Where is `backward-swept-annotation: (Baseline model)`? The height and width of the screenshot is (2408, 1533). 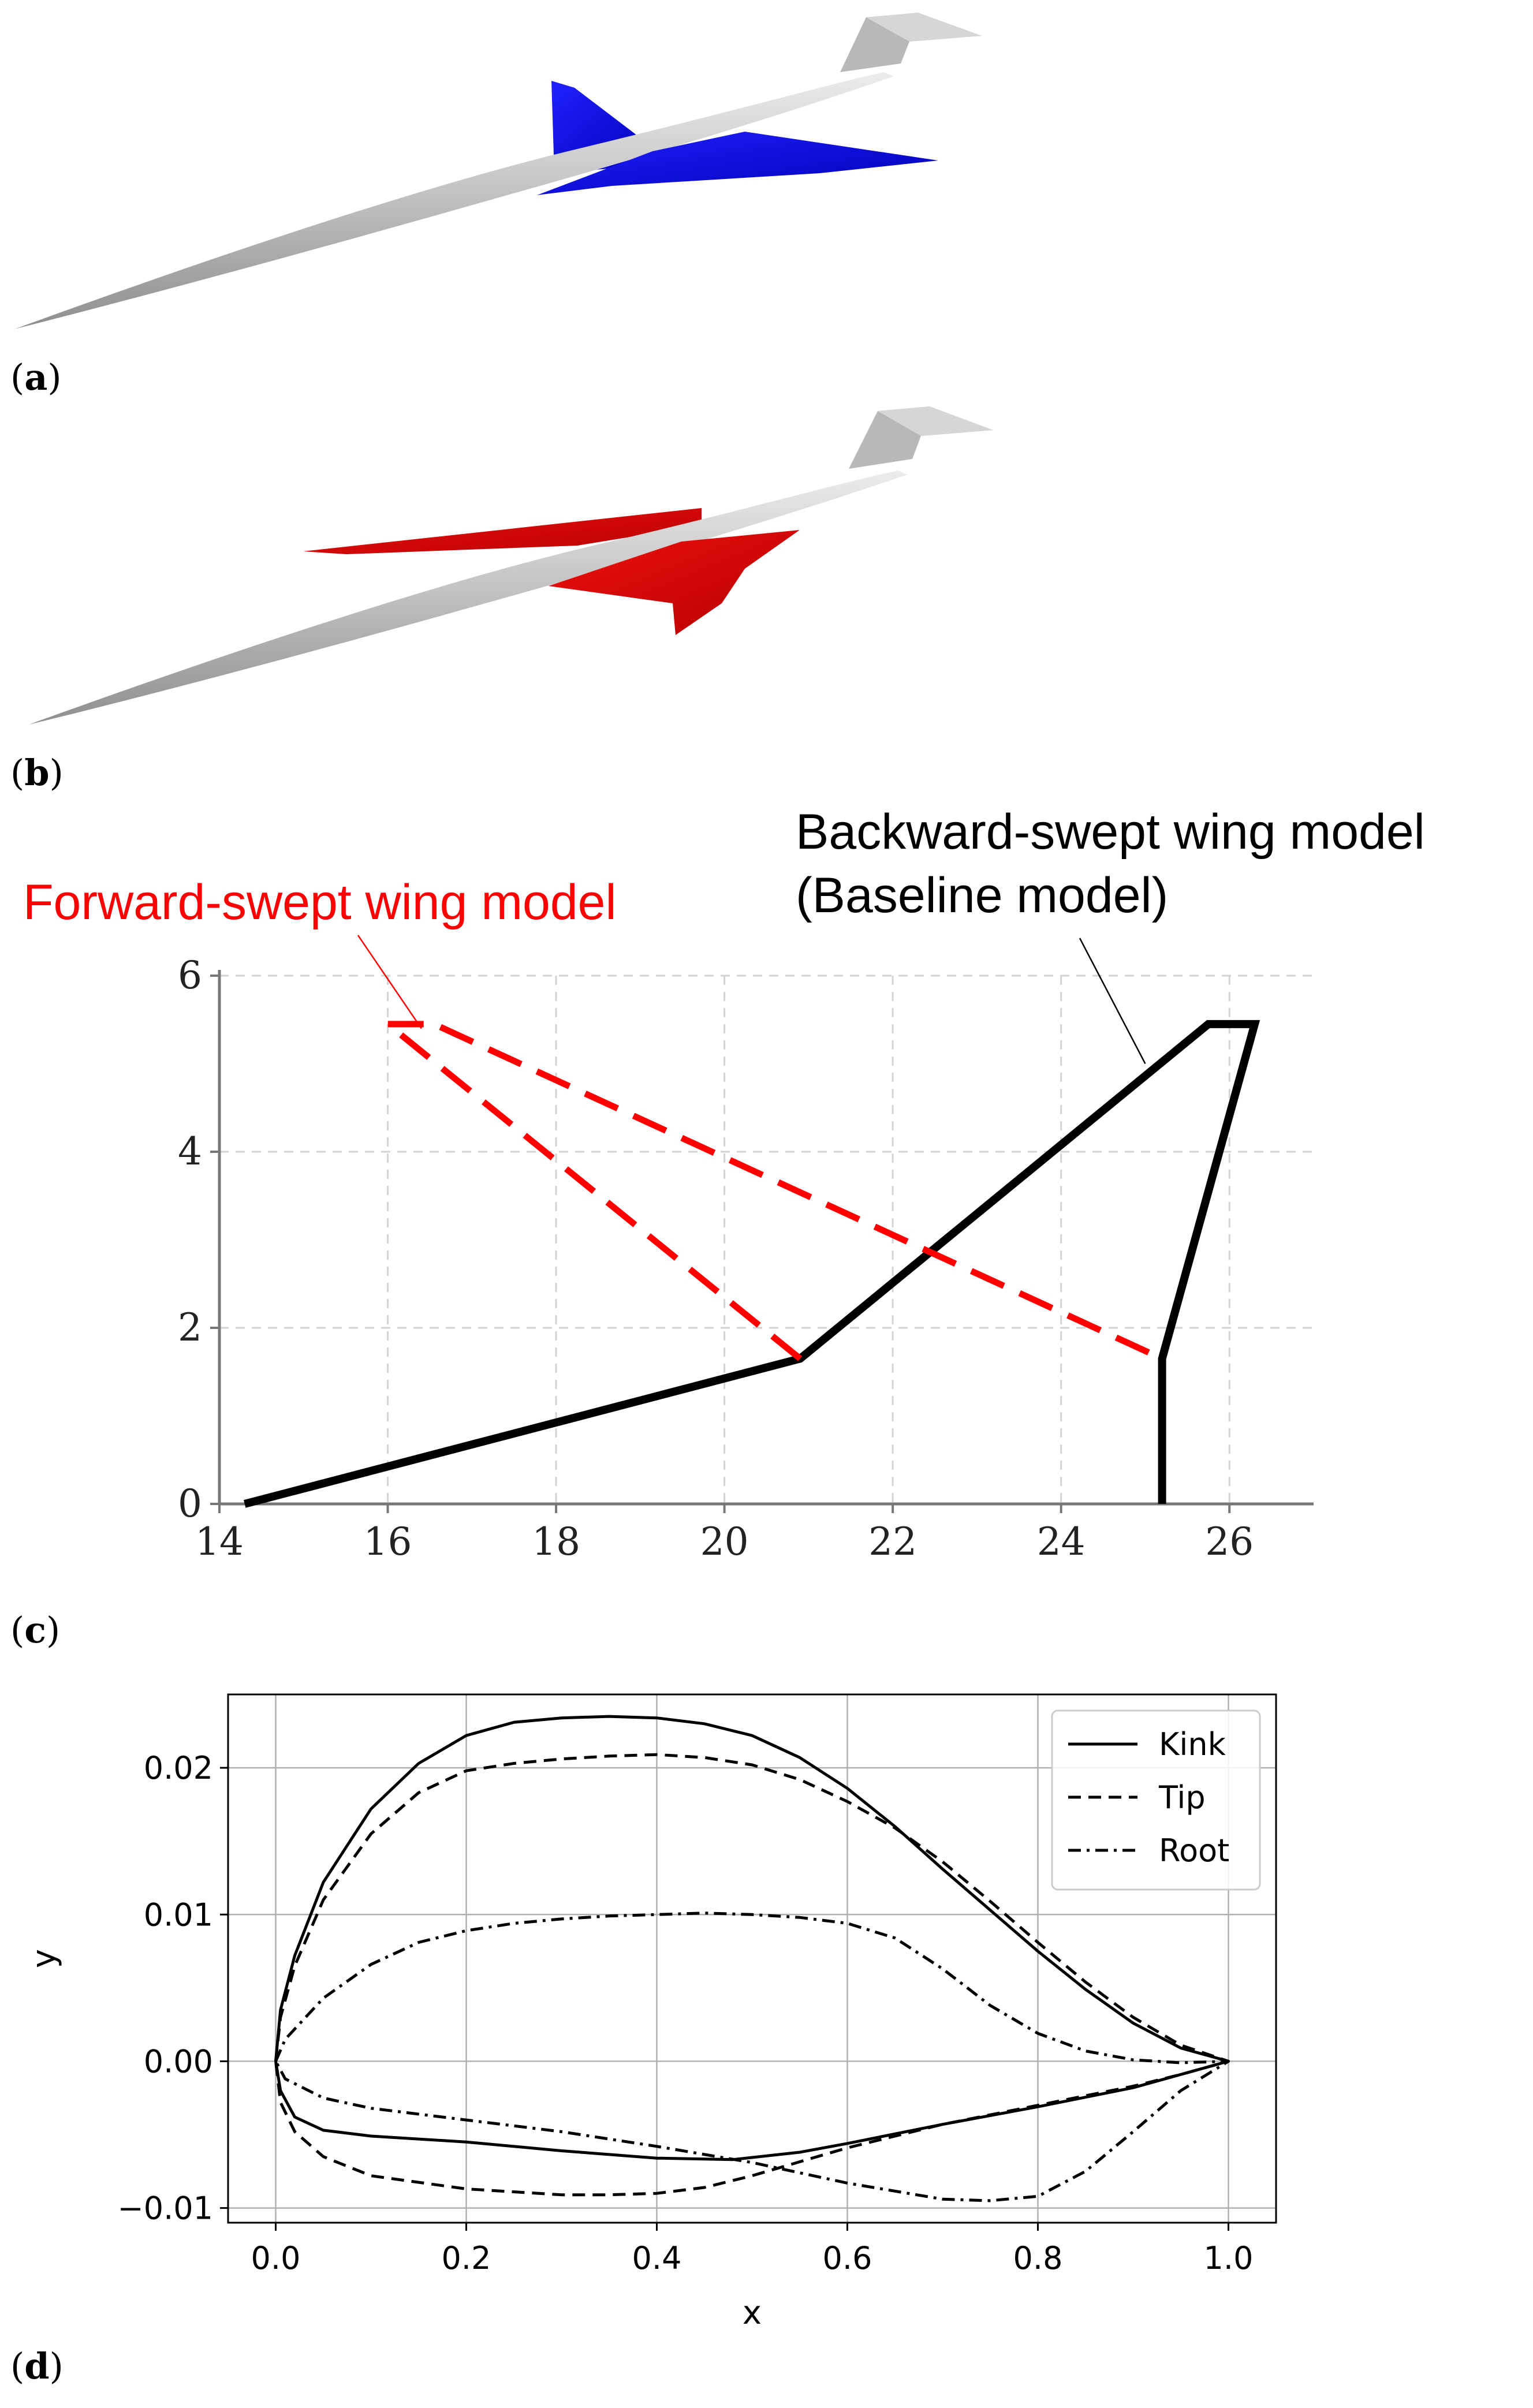 backward-swept-annotation: (Baseline model) is located at coordinates (982, 895).